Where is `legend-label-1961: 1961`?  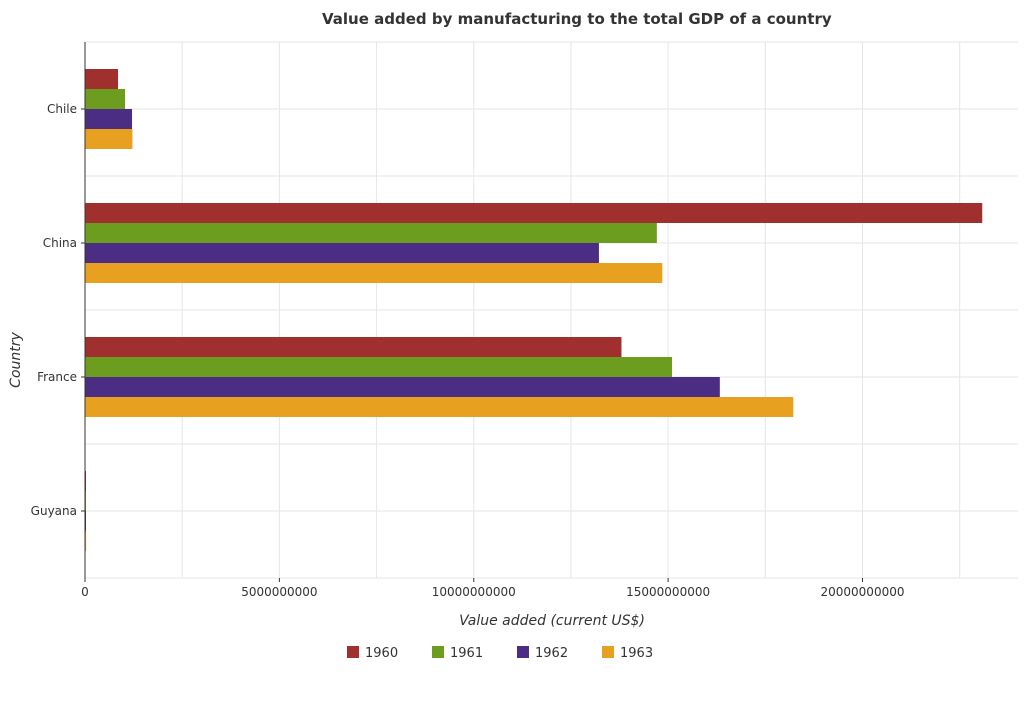
legend-label-1961: 1961 is located at coordinates (466, 653).